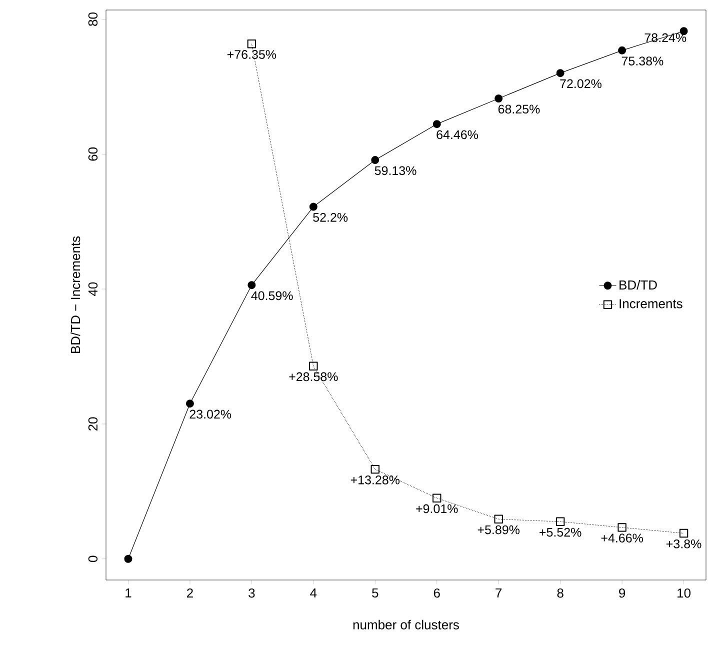 The width and height of the screenshot is (711, 664). Describe the element at coordinates (129, 593) in the screenshot. I see `x-tick-label: 1` at that location.